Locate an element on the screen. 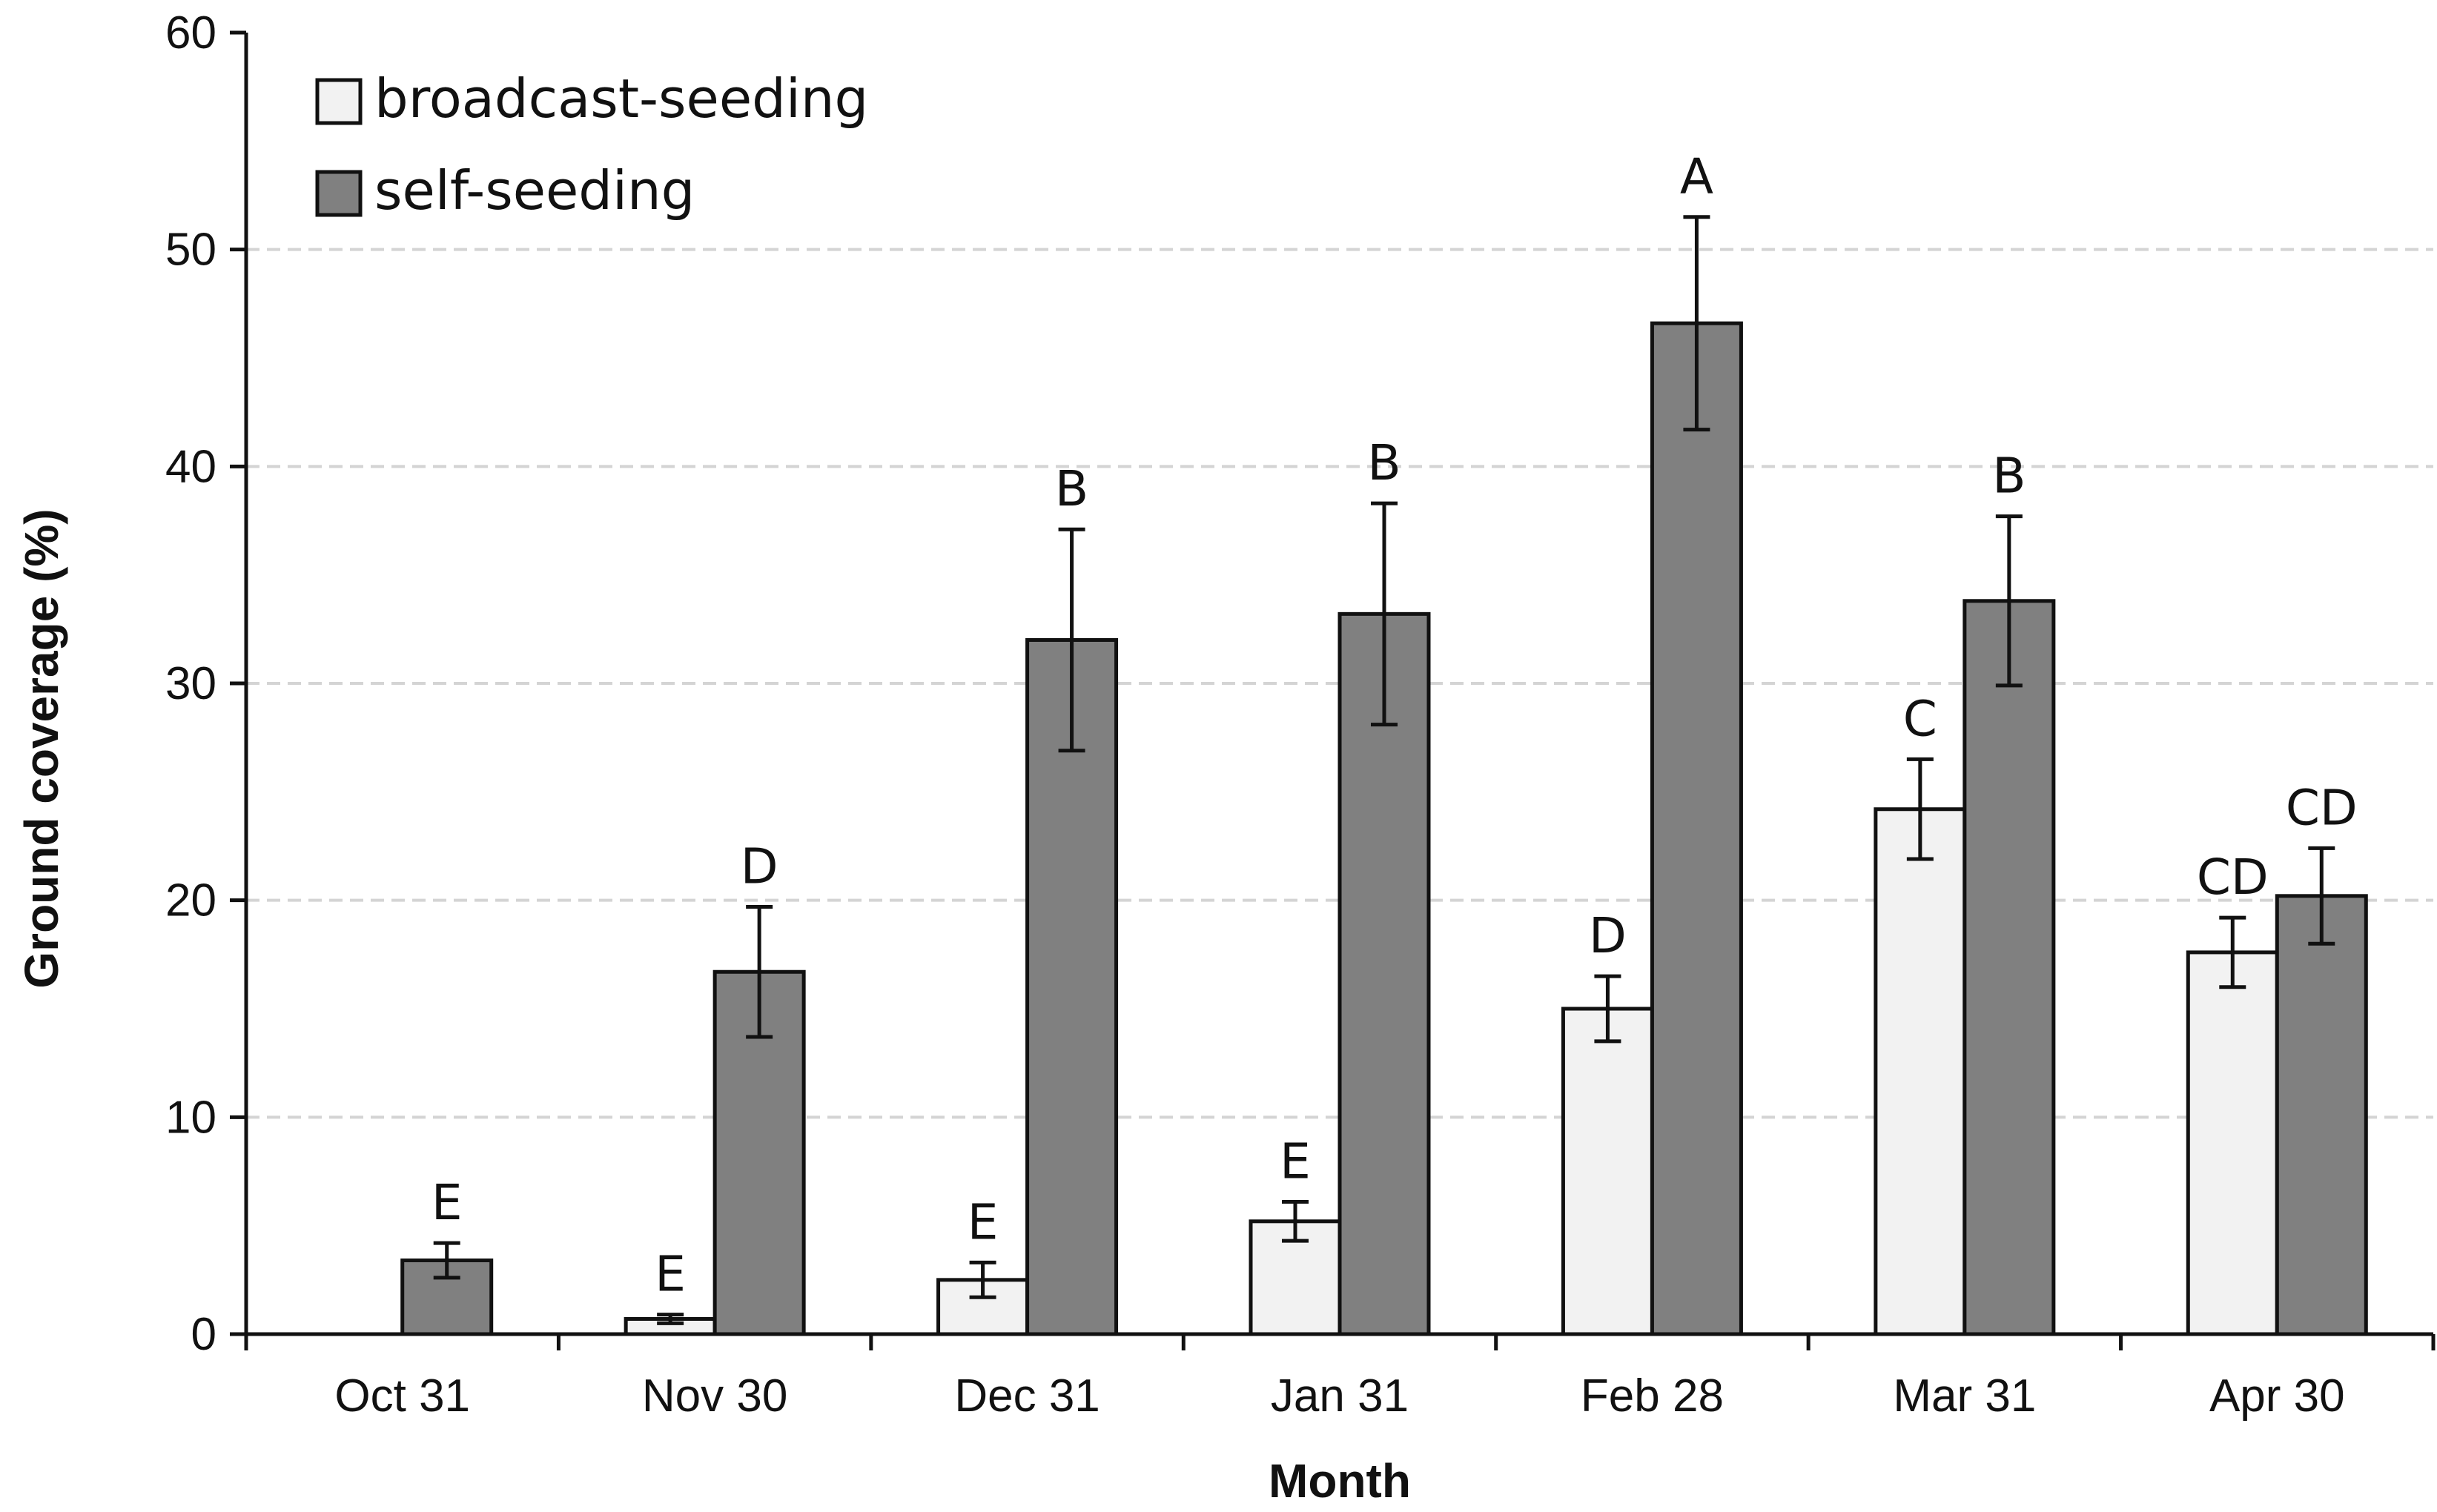 The image size is (2437, 1512). y-tick-label: 40 is located at coordinates (190, 467).